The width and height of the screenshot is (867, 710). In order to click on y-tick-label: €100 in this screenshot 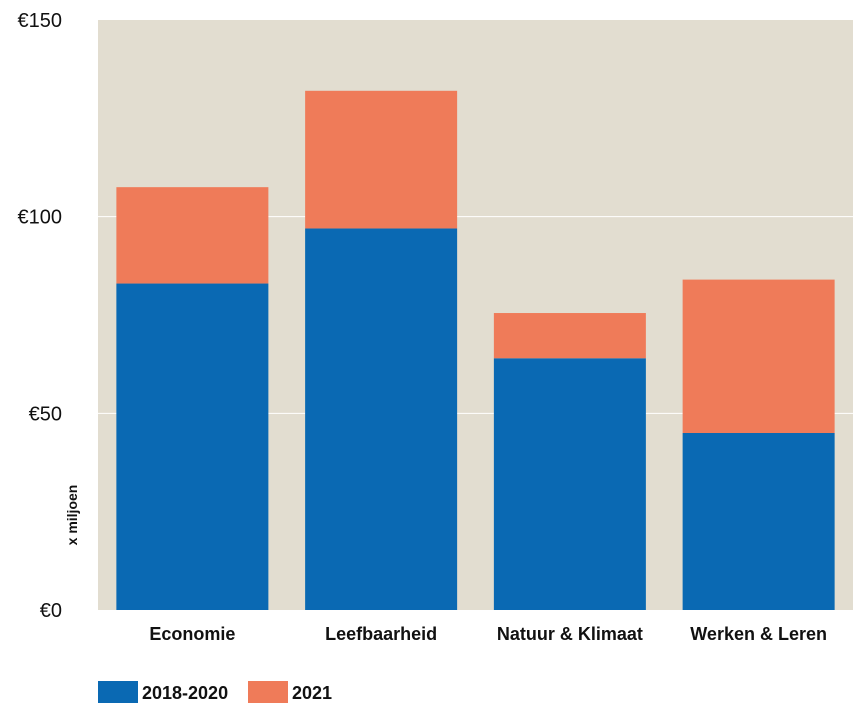, I will do `click(40, 218)`.